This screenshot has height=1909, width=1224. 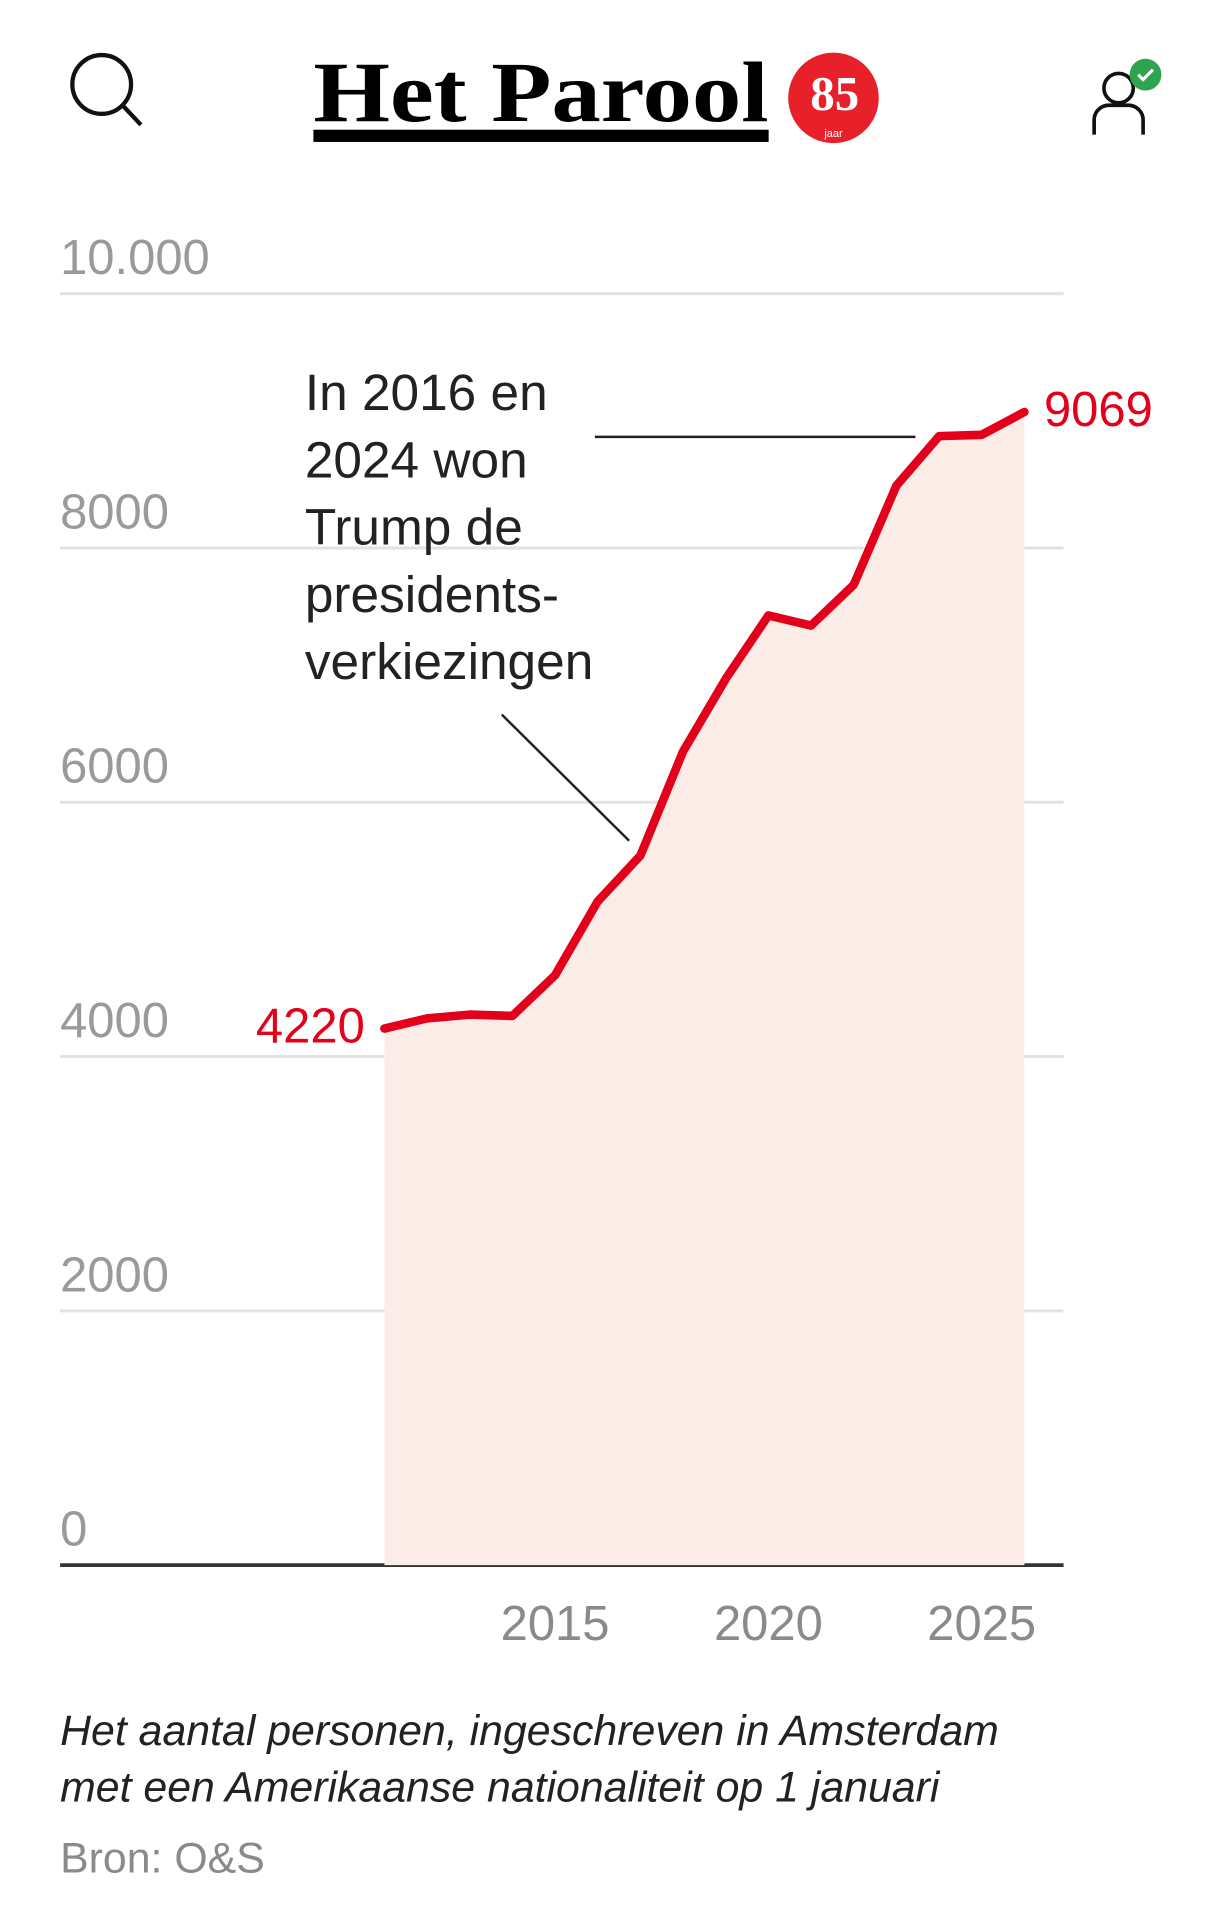 What do you see at coordinates (768, 1624) in the screenshot?
I see `x-tick-label: 2020` at bounding box center [768, 1624].